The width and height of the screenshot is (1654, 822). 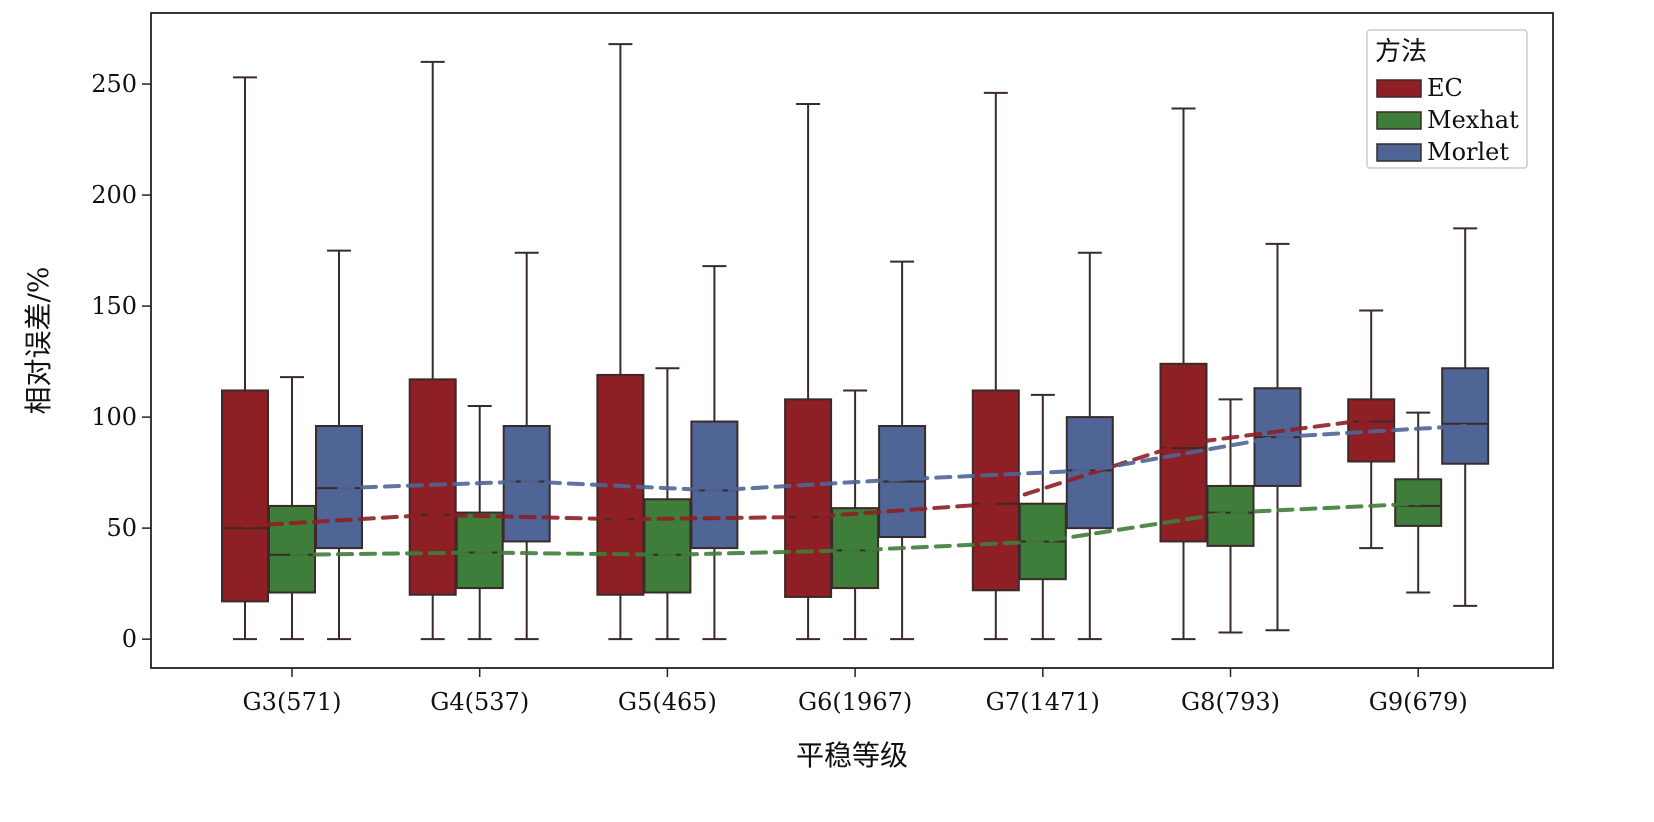 What do you see at coordinates (1043, 702) in the screenshot?
I see `x-tick-label: G7(1471)` at bounding box center [1043, 702].